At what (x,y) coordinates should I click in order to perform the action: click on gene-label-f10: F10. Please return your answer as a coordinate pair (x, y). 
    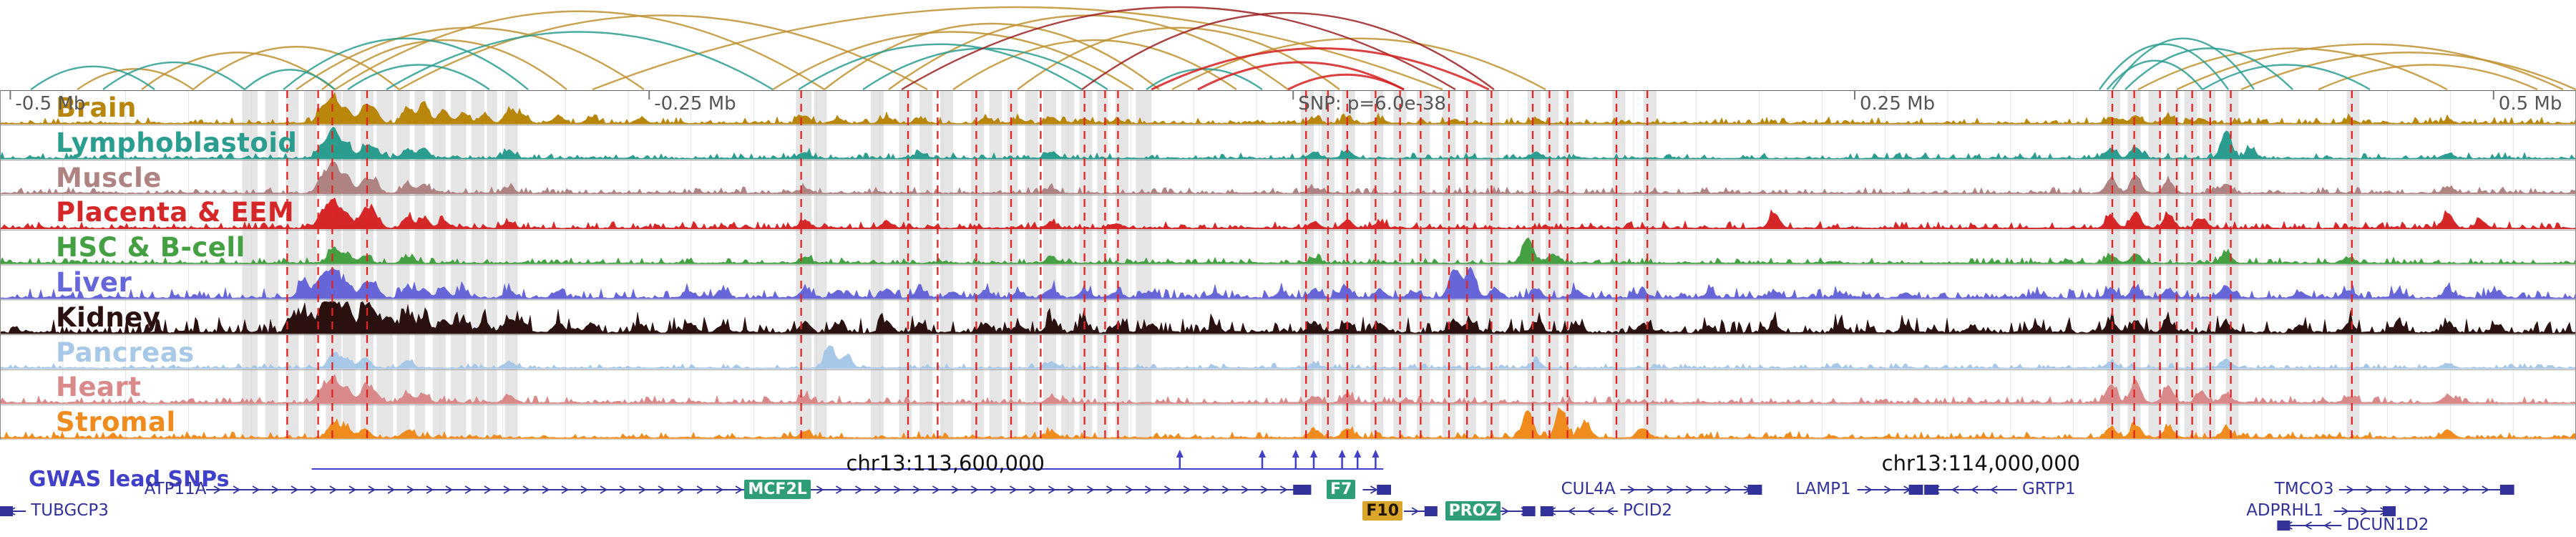
    Looking at the image, I should click on (1382, 511).